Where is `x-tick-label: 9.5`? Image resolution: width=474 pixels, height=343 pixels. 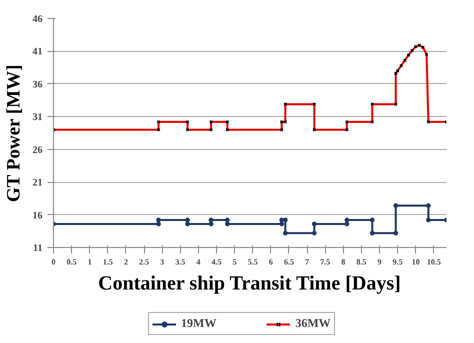 x-tick-label: 9.5 is located at coordinates (397, 262).